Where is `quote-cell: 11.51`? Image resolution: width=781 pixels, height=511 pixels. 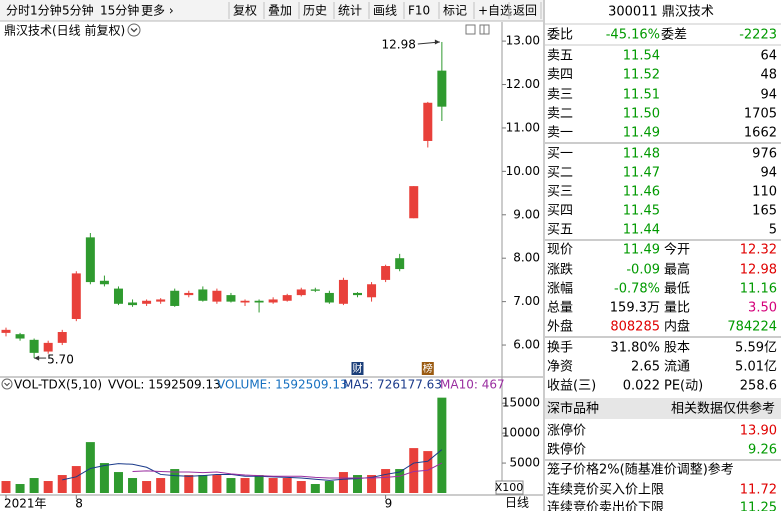
quote-cell: 11.51 is located at coordinates (641, 95).